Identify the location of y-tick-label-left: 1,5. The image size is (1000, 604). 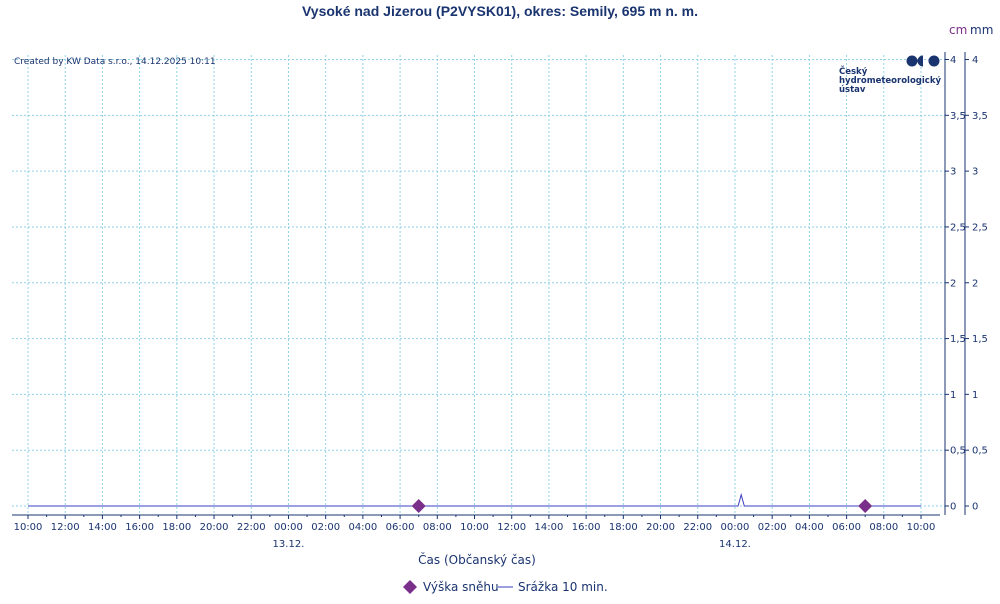
(958, 339).